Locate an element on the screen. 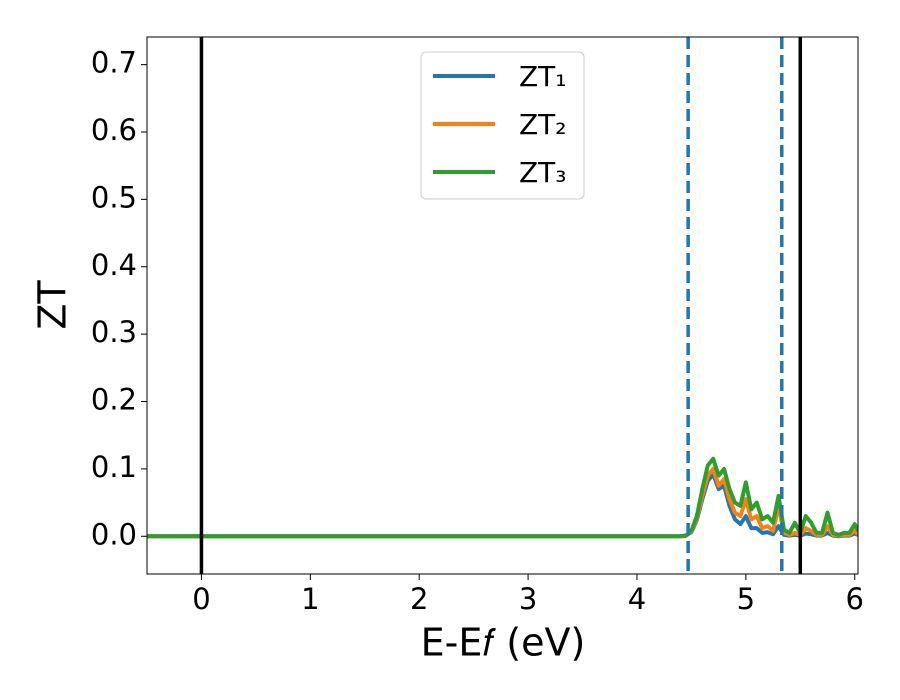 Image resolution: width=900 pixels, height=700 pixels. y-tick-label: 0.4 is located at coordinates (114, 265).